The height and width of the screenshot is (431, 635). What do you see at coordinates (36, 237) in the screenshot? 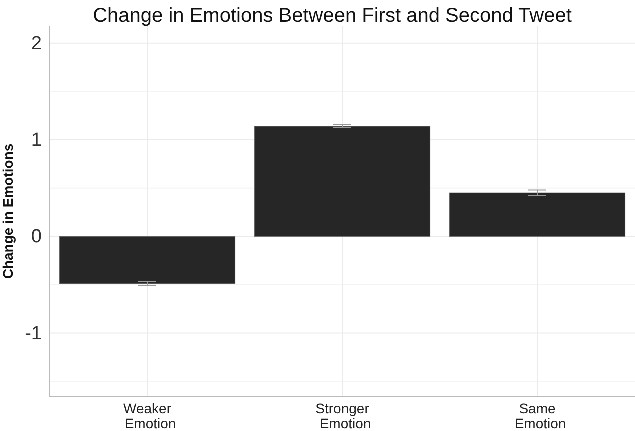
I see `y-tick-label: 0` at bounding box center [36, 237].